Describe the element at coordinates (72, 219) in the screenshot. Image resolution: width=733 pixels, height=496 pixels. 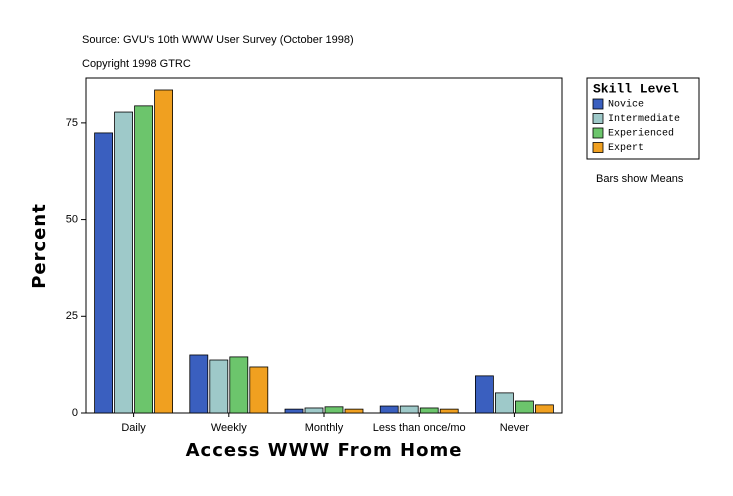
I see `y-tick-label: 50` at that location.